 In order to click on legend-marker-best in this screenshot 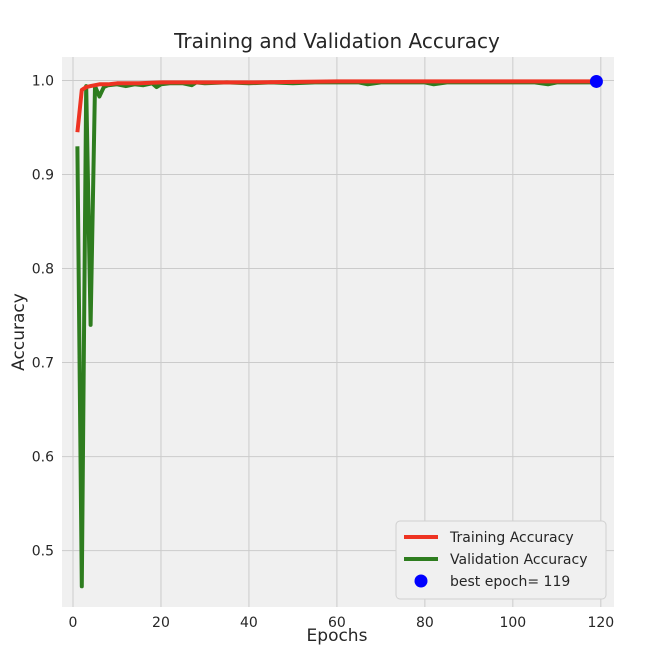, I will do `click(421, 581)`.